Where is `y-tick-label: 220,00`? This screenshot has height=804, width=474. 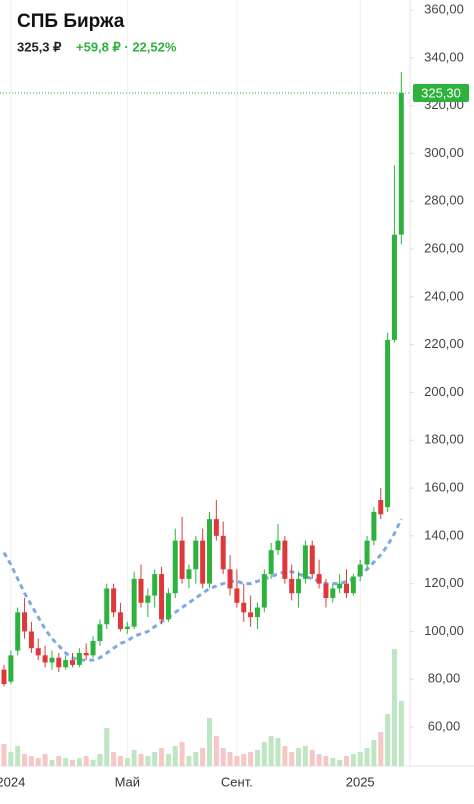
y-tick-label: 220,00 is located at coordinates (444, 343).